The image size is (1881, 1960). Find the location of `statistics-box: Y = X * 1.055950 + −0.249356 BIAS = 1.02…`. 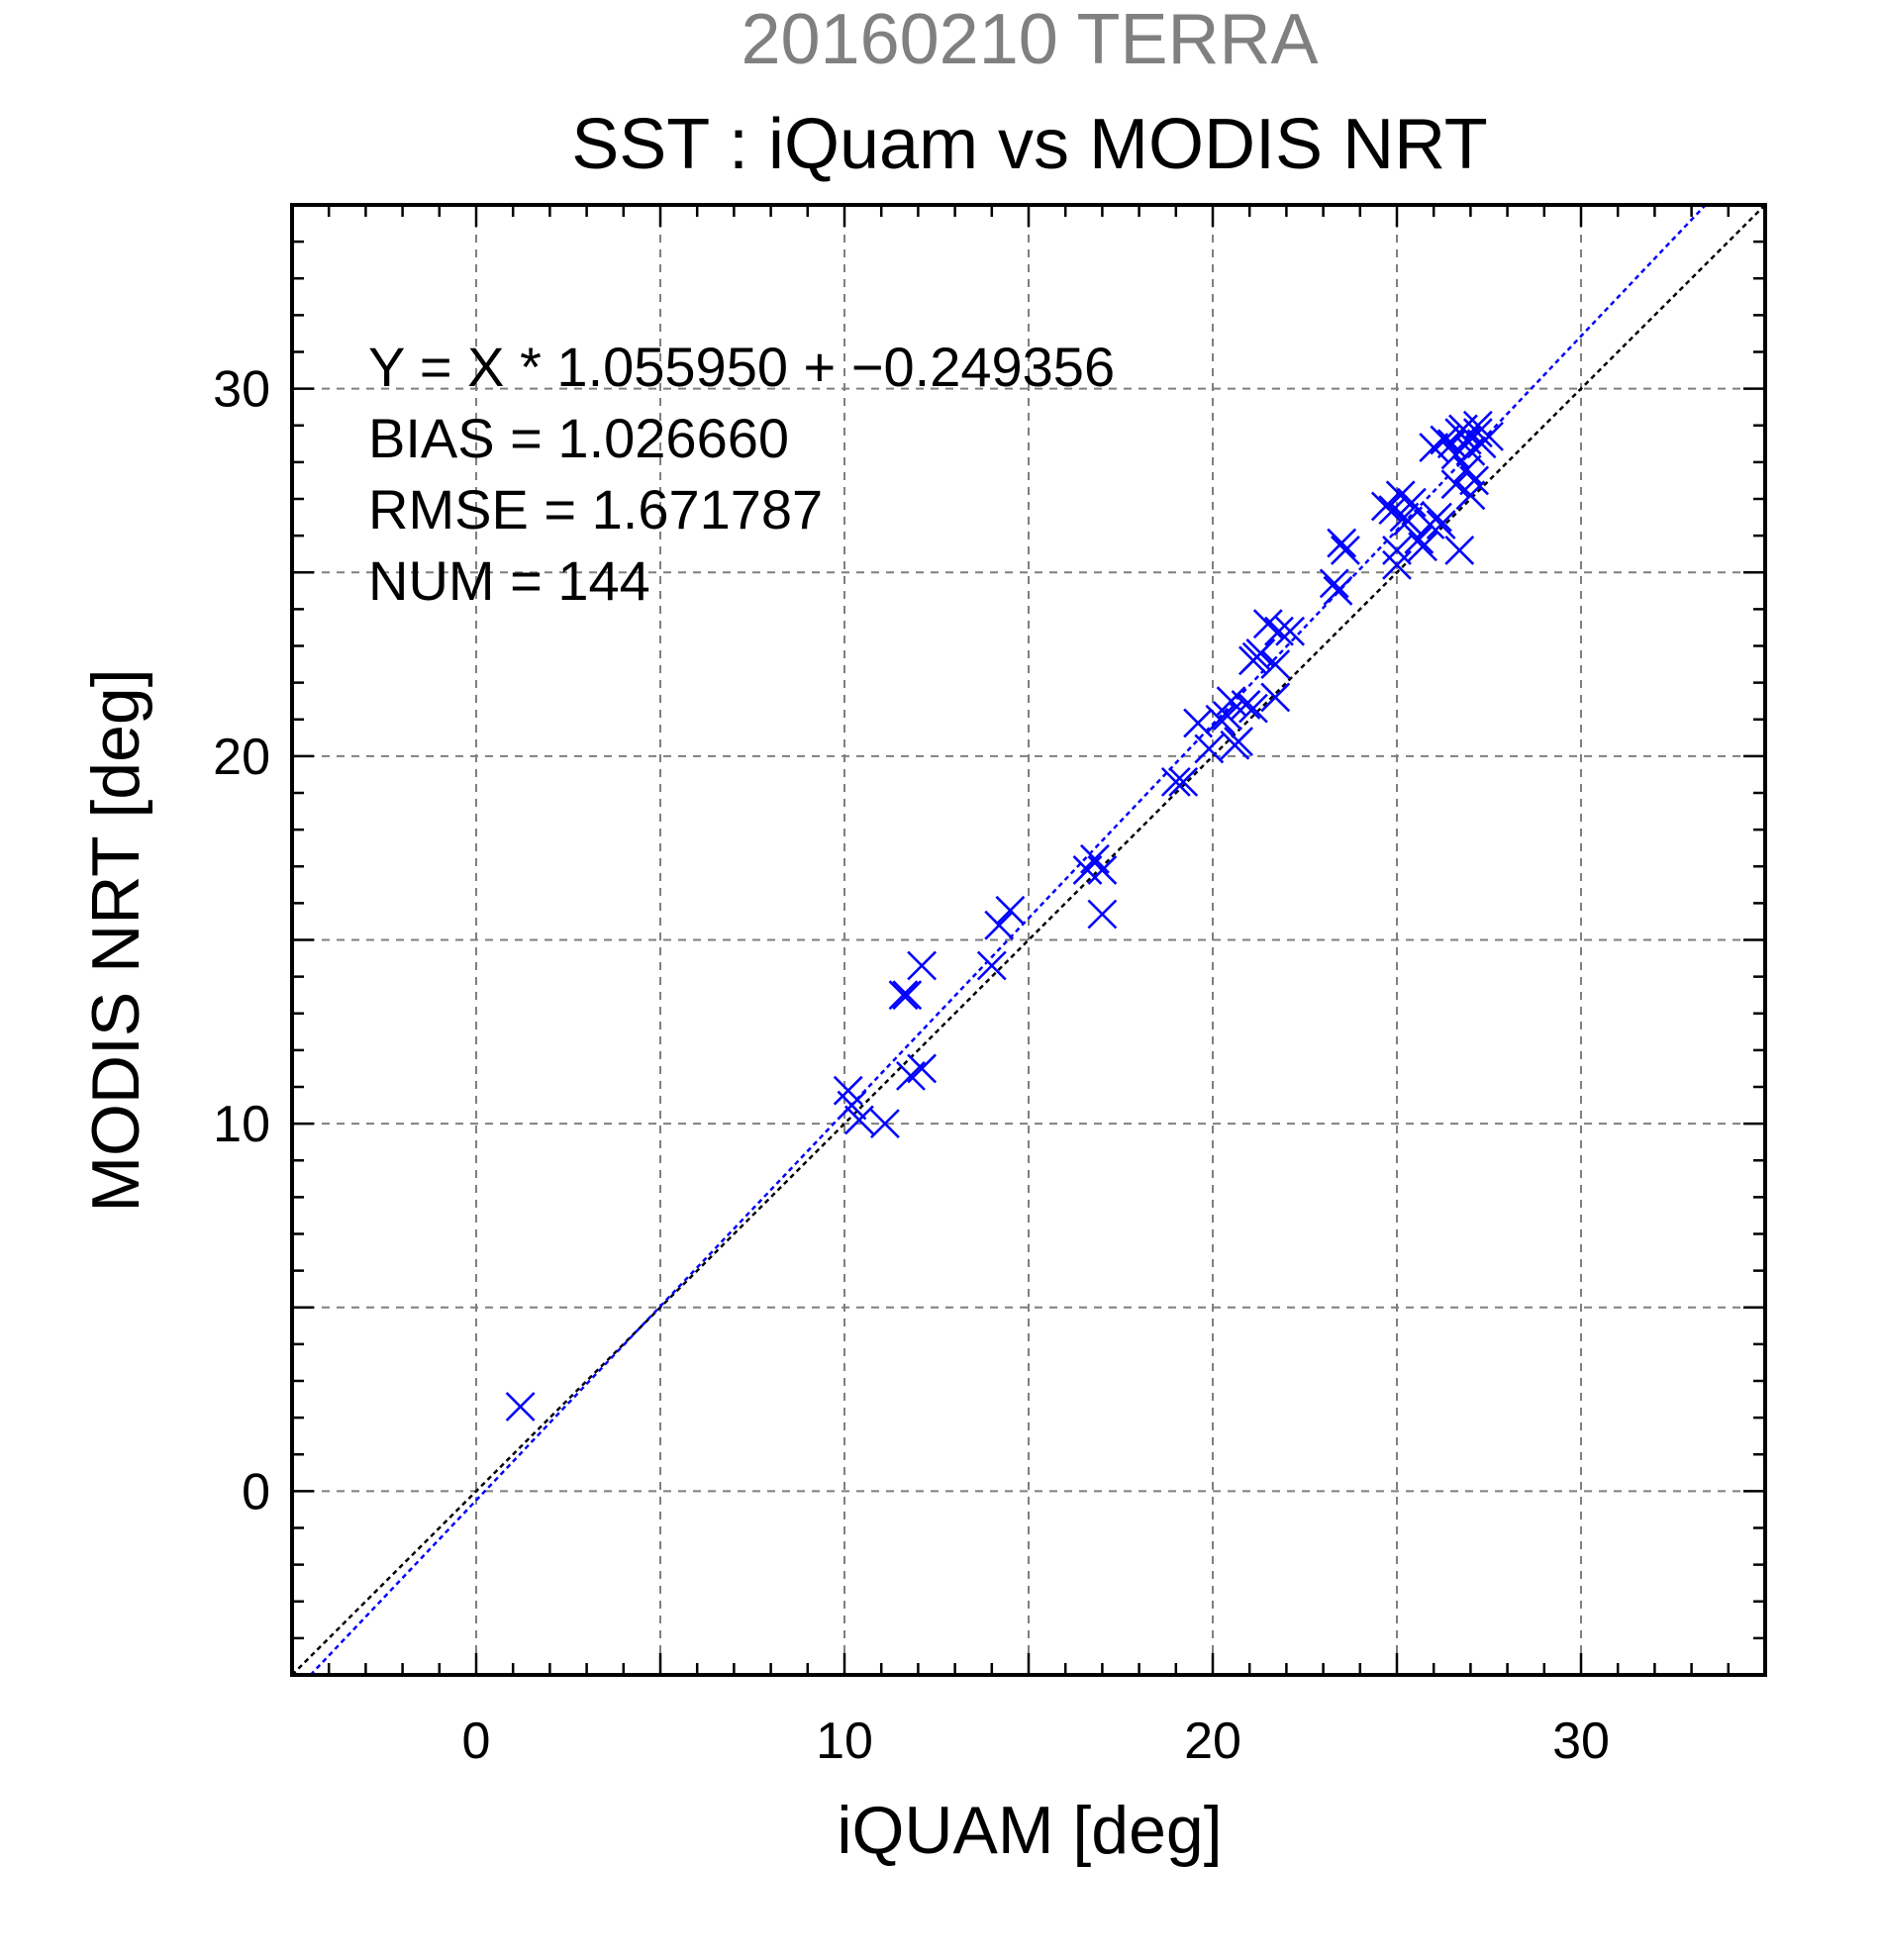

statistics-box: Y = X * 1.055950 + −0.249356 BIAS = 1.02… is located at coordinates (742, 474).